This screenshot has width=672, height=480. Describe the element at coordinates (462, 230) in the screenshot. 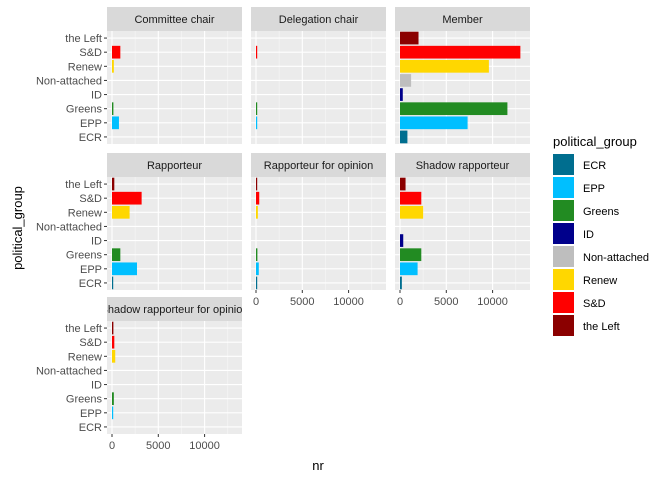

I see `facet-shadow-rapporteur: Shadow rapporteur 0 5000 10000` at that location.